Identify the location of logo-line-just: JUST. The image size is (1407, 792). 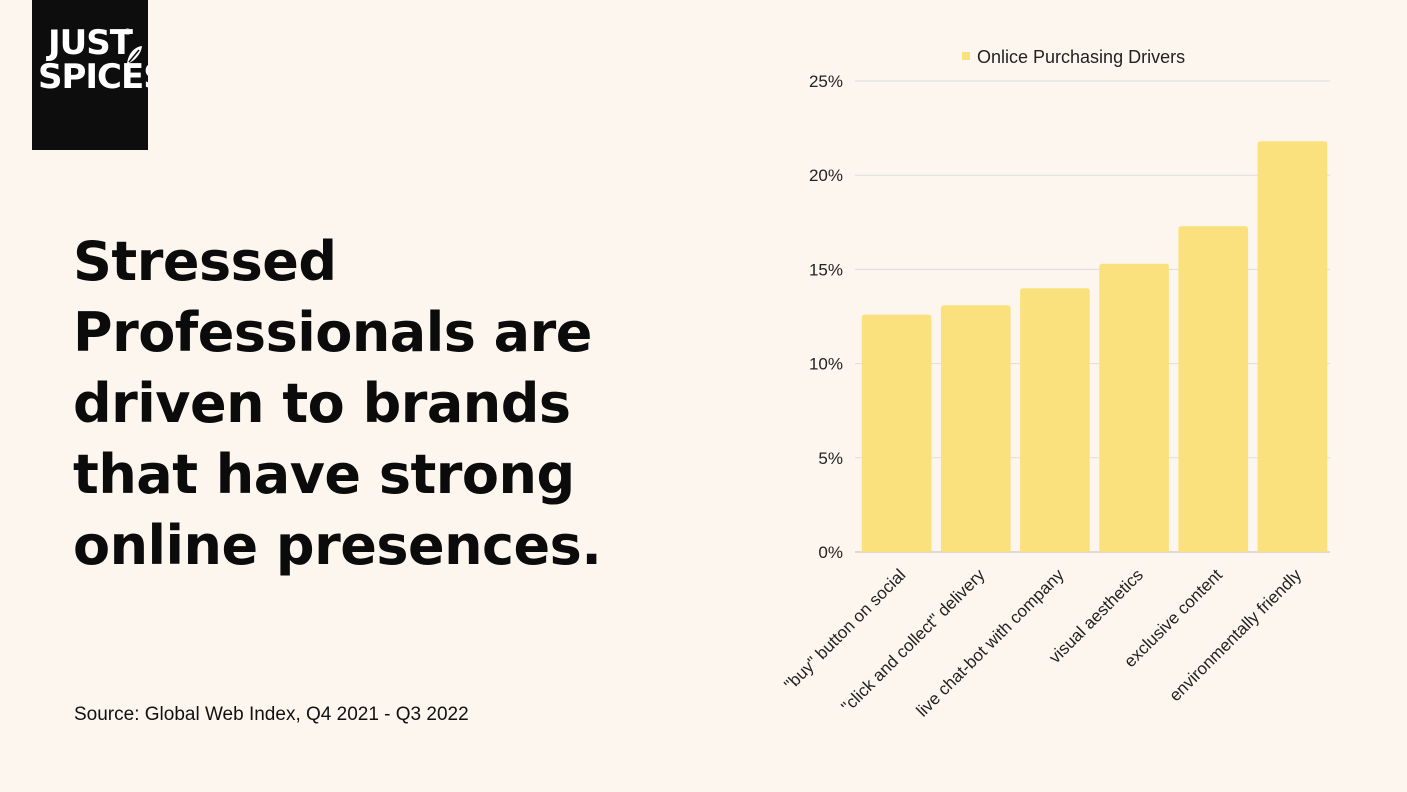
(90, 43).